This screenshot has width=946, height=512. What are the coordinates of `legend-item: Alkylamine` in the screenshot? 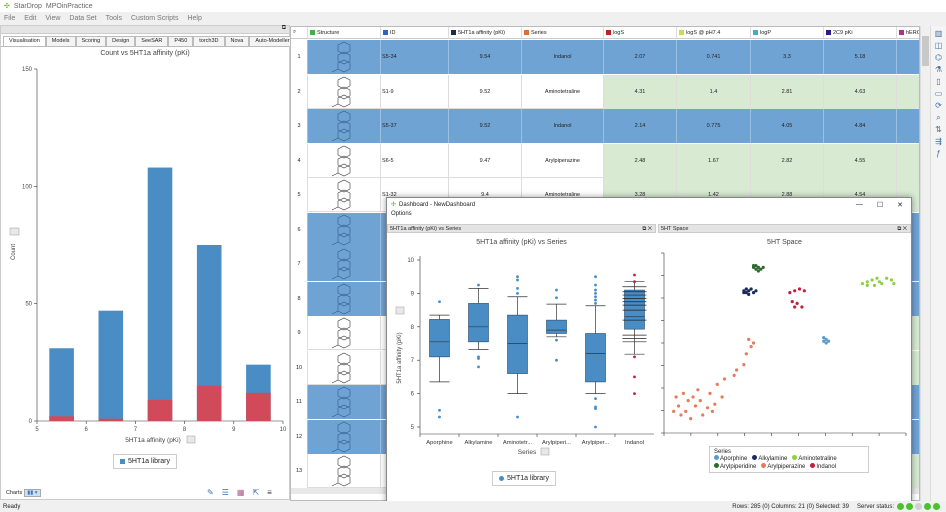 It's located at (769, 458).